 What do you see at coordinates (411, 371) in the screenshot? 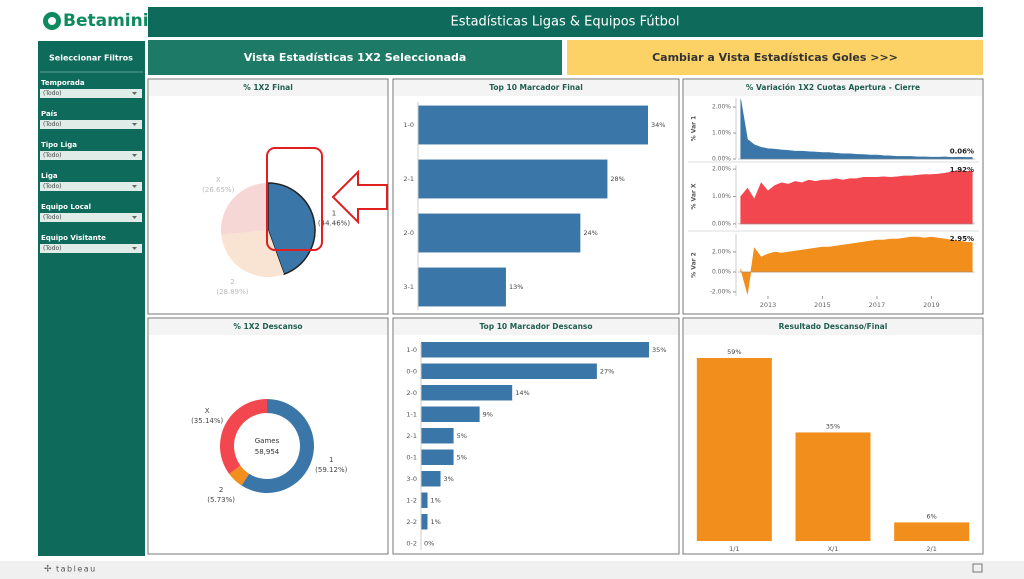
I see `category-label: 0-0` at bounding box center [411, 371].